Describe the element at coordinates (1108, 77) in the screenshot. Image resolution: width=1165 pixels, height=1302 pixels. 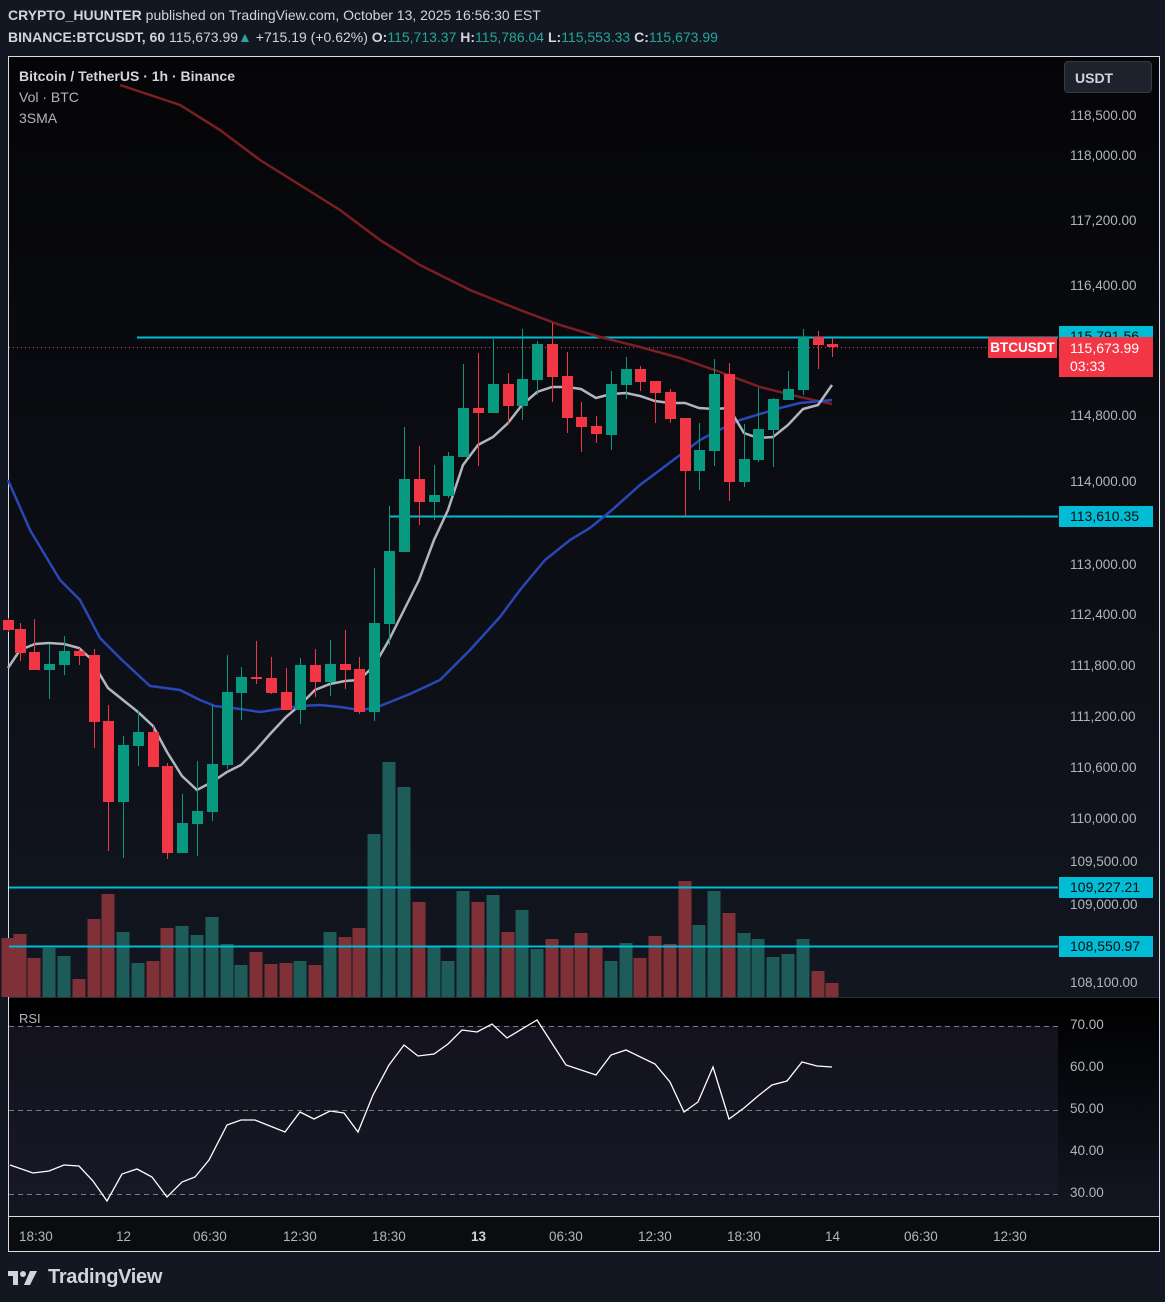
I see `currency-unit-button: USDT` at that location.